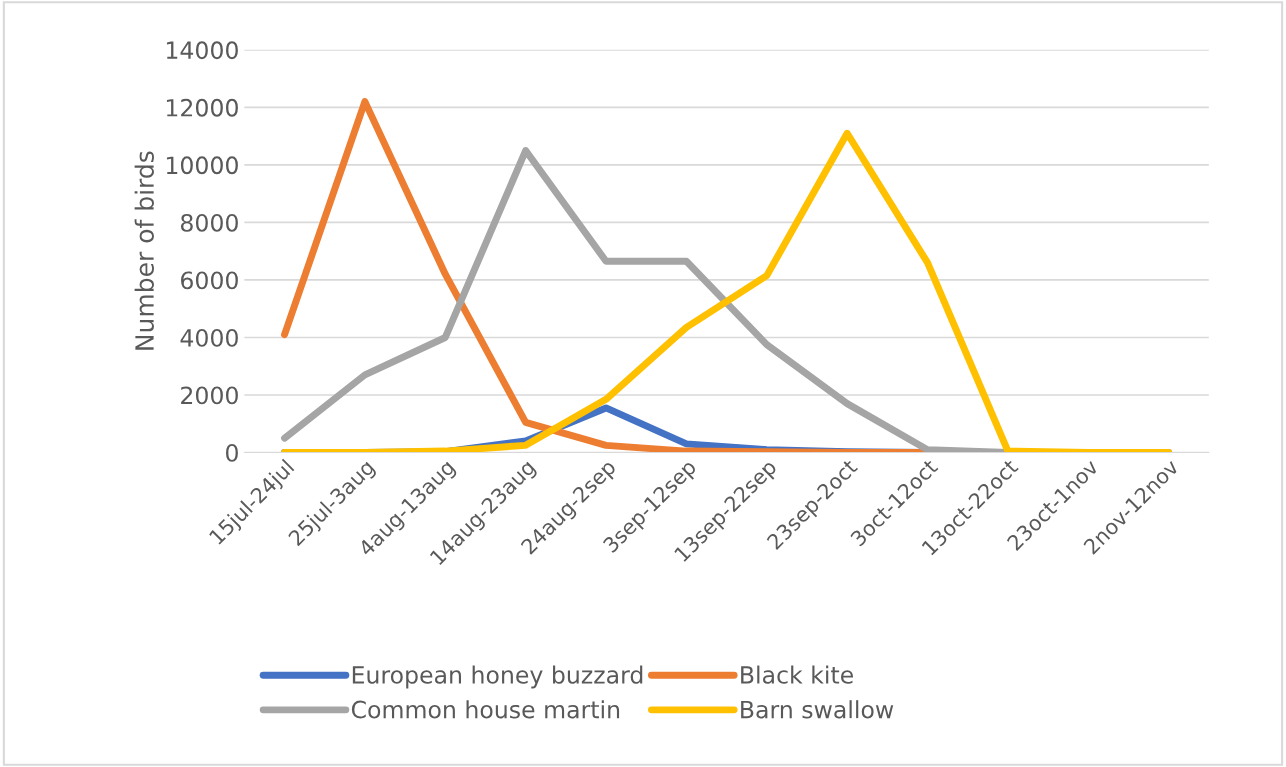  Describe the element at coordinates (797, 674) in the screenshot. I see `legend-label: Black kite` at that location.